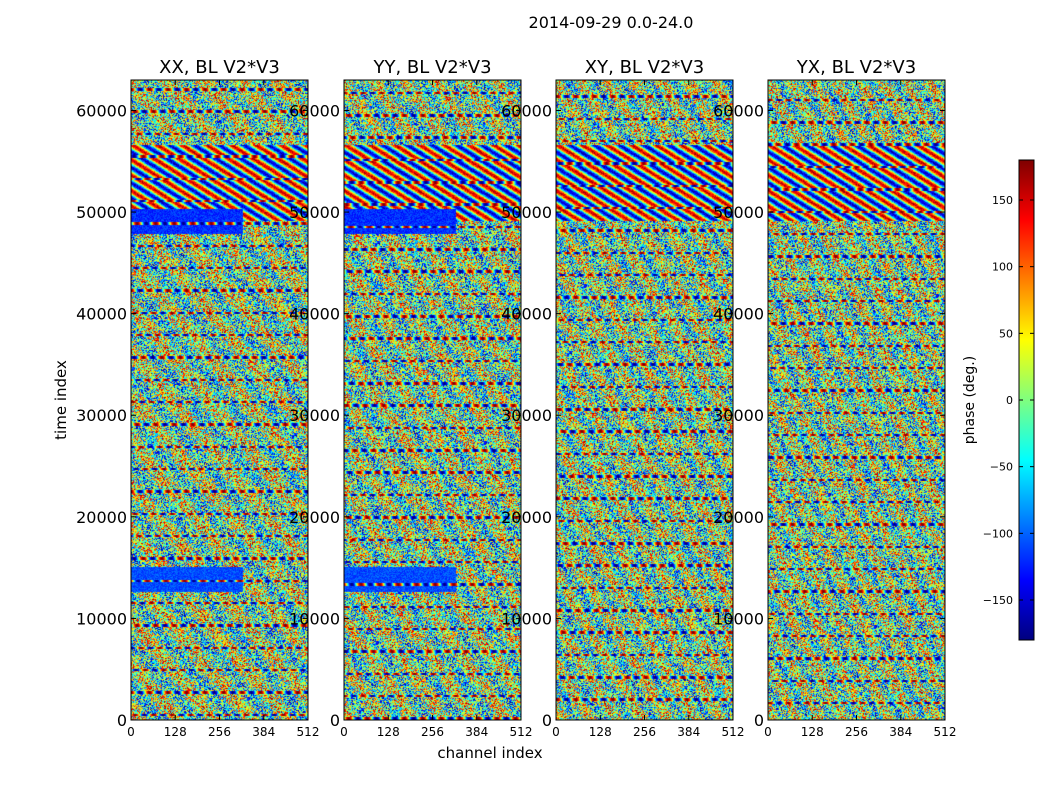 The width and height of the screenshot is (1050, 800). I want to click on colorbar-tick-label: 100, so click(1002, 267).